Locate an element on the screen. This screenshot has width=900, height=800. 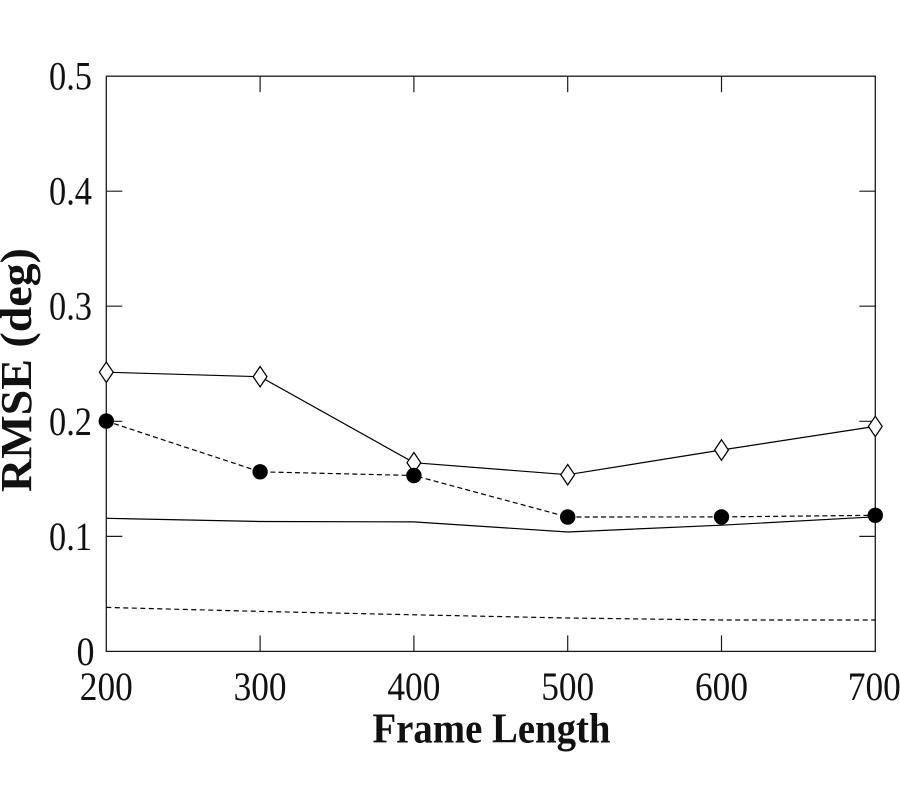
svg-text: 200 is located at coordinates (106, 686).